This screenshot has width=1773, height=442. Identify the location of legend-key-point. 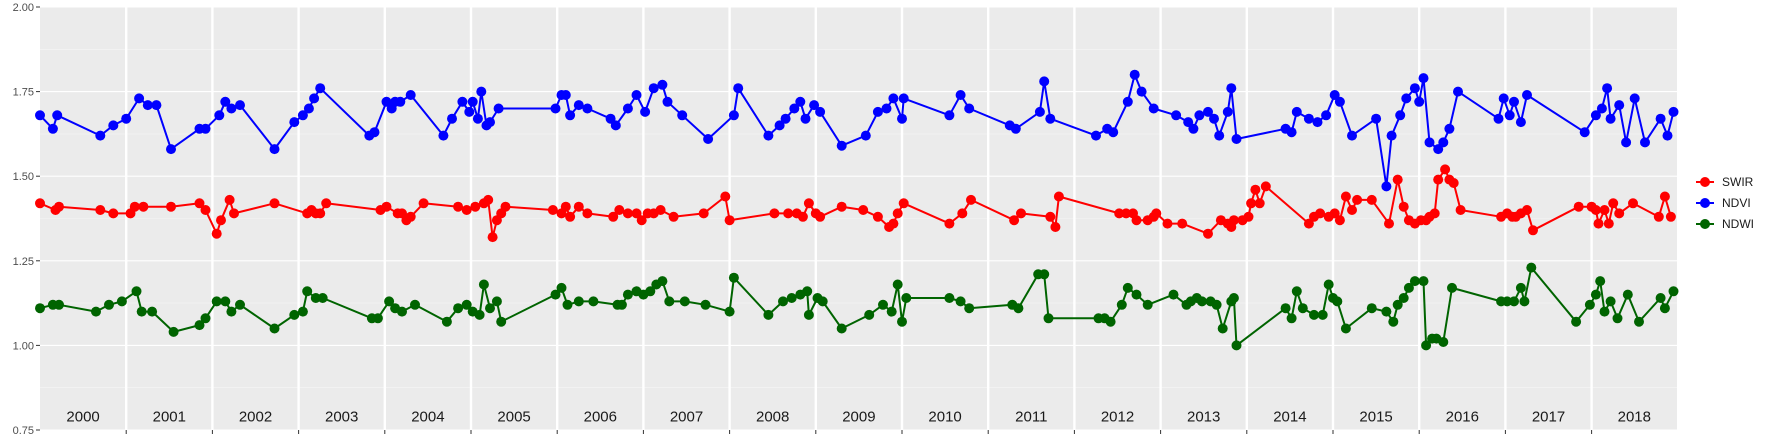
(1705, 224).